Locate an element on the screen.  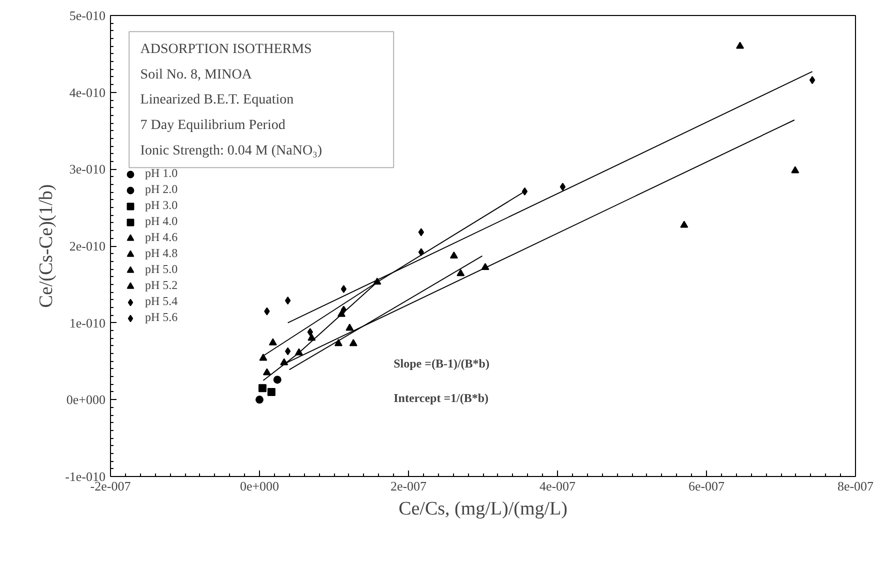
y-tick-label: 1e-010 is located at coordinates (87, 322).